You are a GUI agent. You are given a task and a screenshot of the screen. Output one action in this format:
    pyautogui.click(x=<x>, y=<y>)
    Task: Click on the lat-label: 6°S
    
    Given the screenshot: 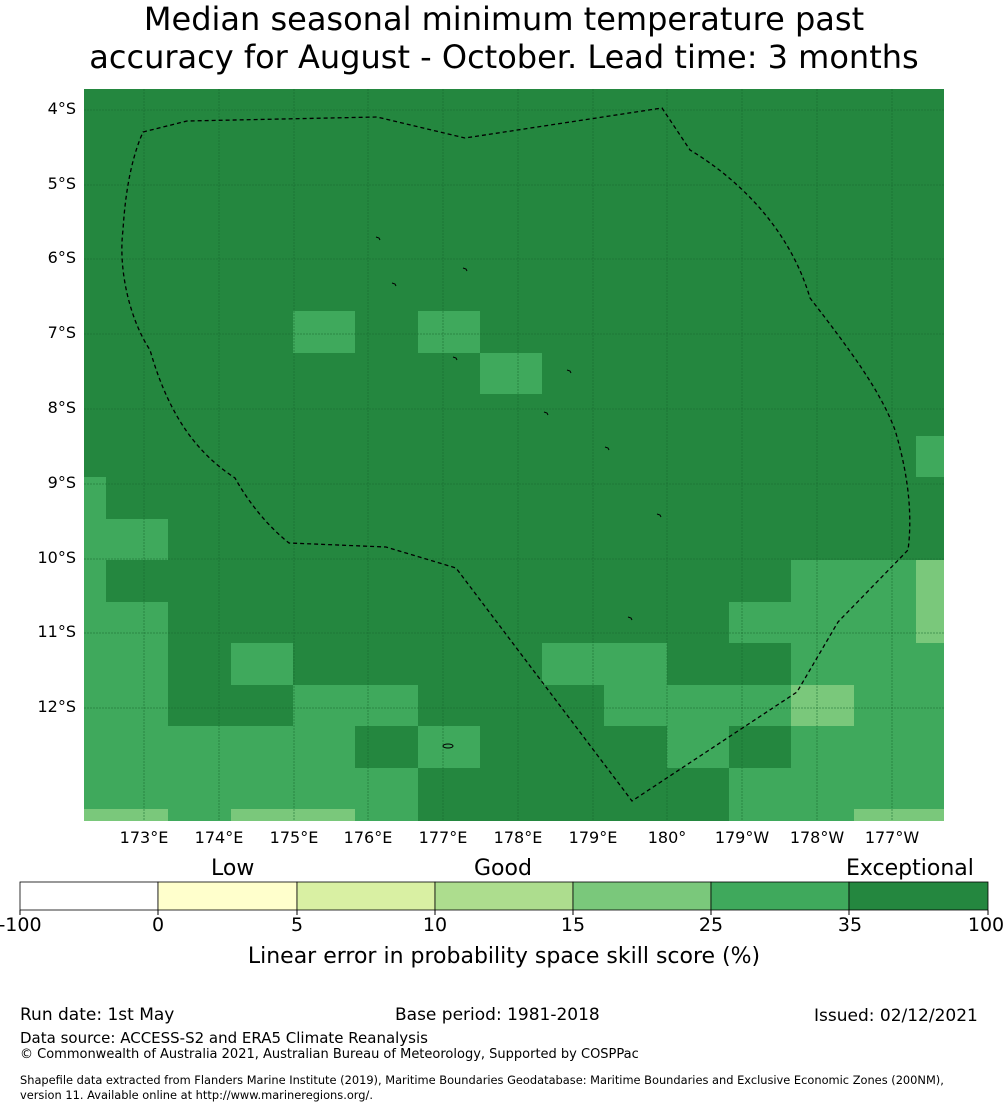 What is the action you would take?
    pyautogui.click(x=61, y=257)
    